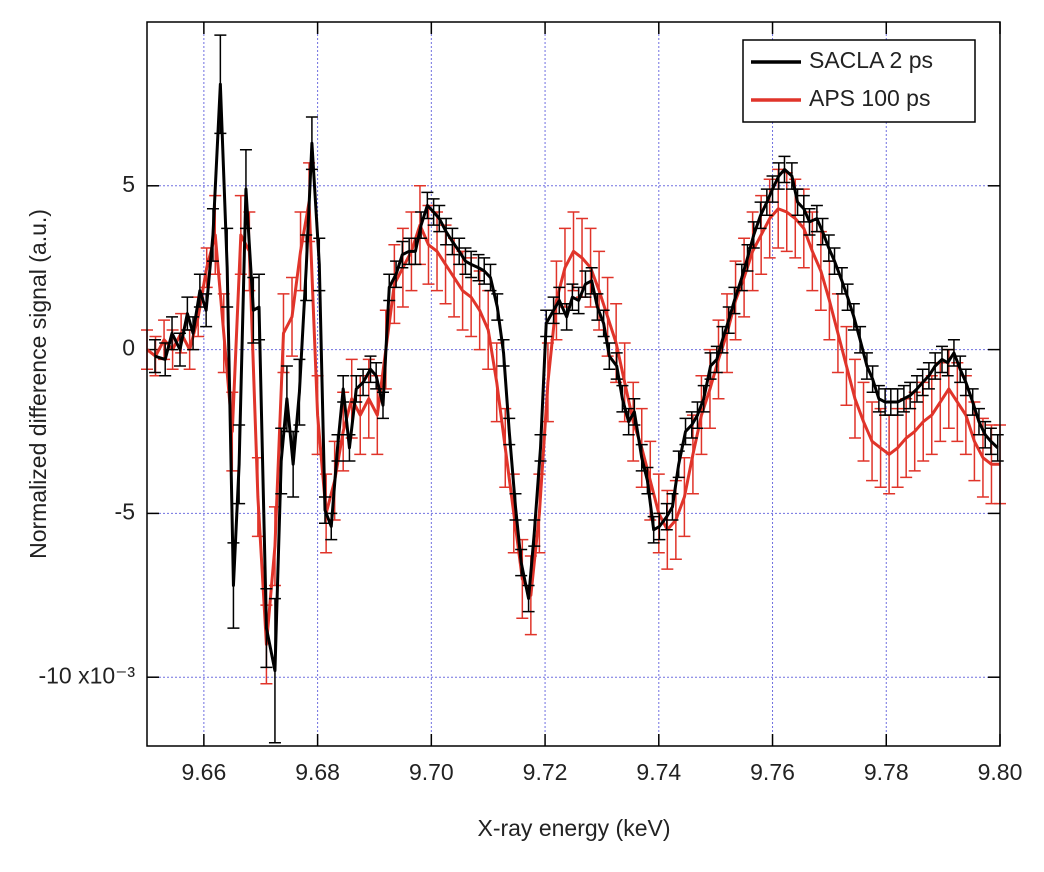 The height and width of the screenshot is (872, 1044). I want to click on x-tick-label: 9.70, so click(431, 772).